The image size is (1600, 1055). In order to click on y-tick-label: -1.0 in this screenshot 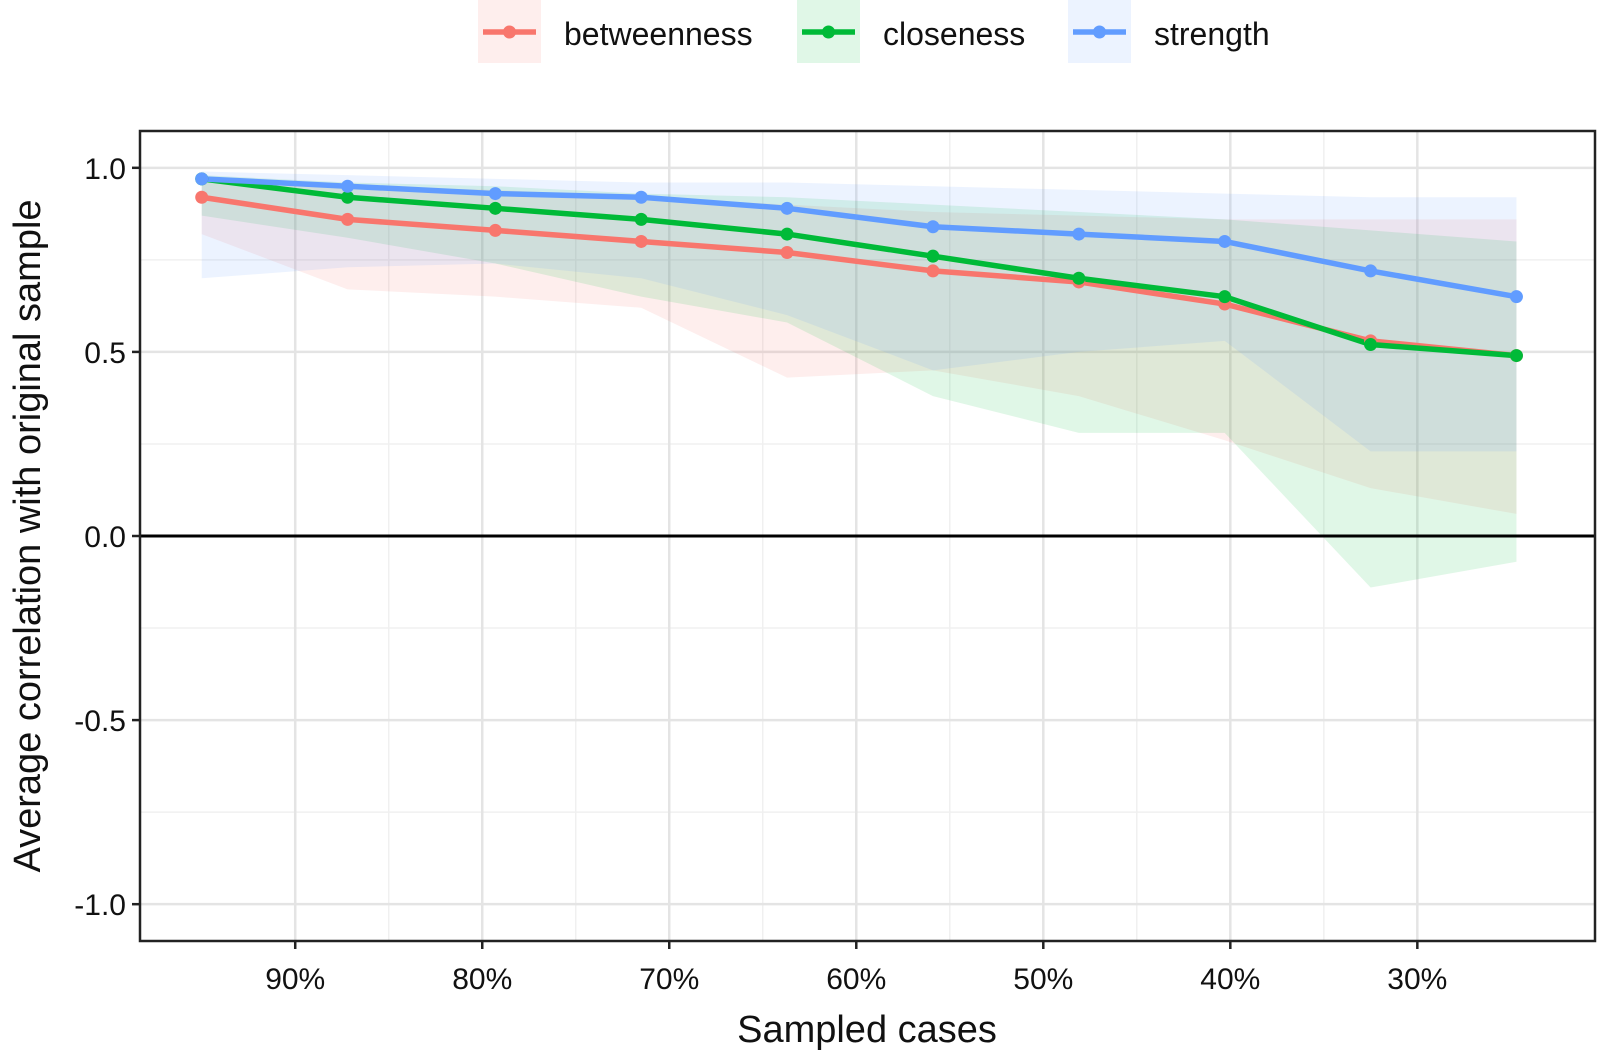, I will do `click(100, 905)`.